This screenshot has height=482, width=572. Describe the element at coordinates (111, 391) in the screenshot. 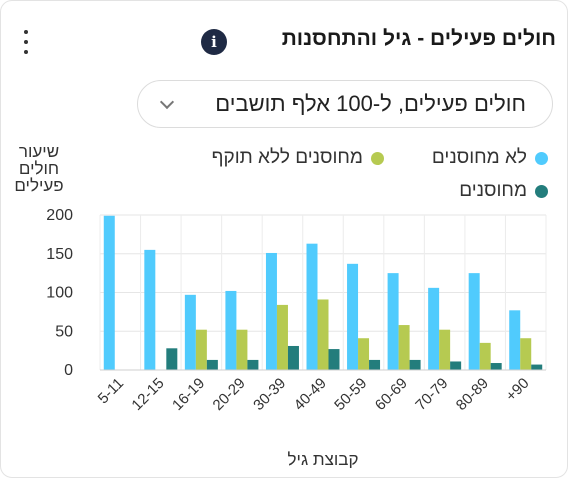

I see `x-tick-label: 5-11` at that location.